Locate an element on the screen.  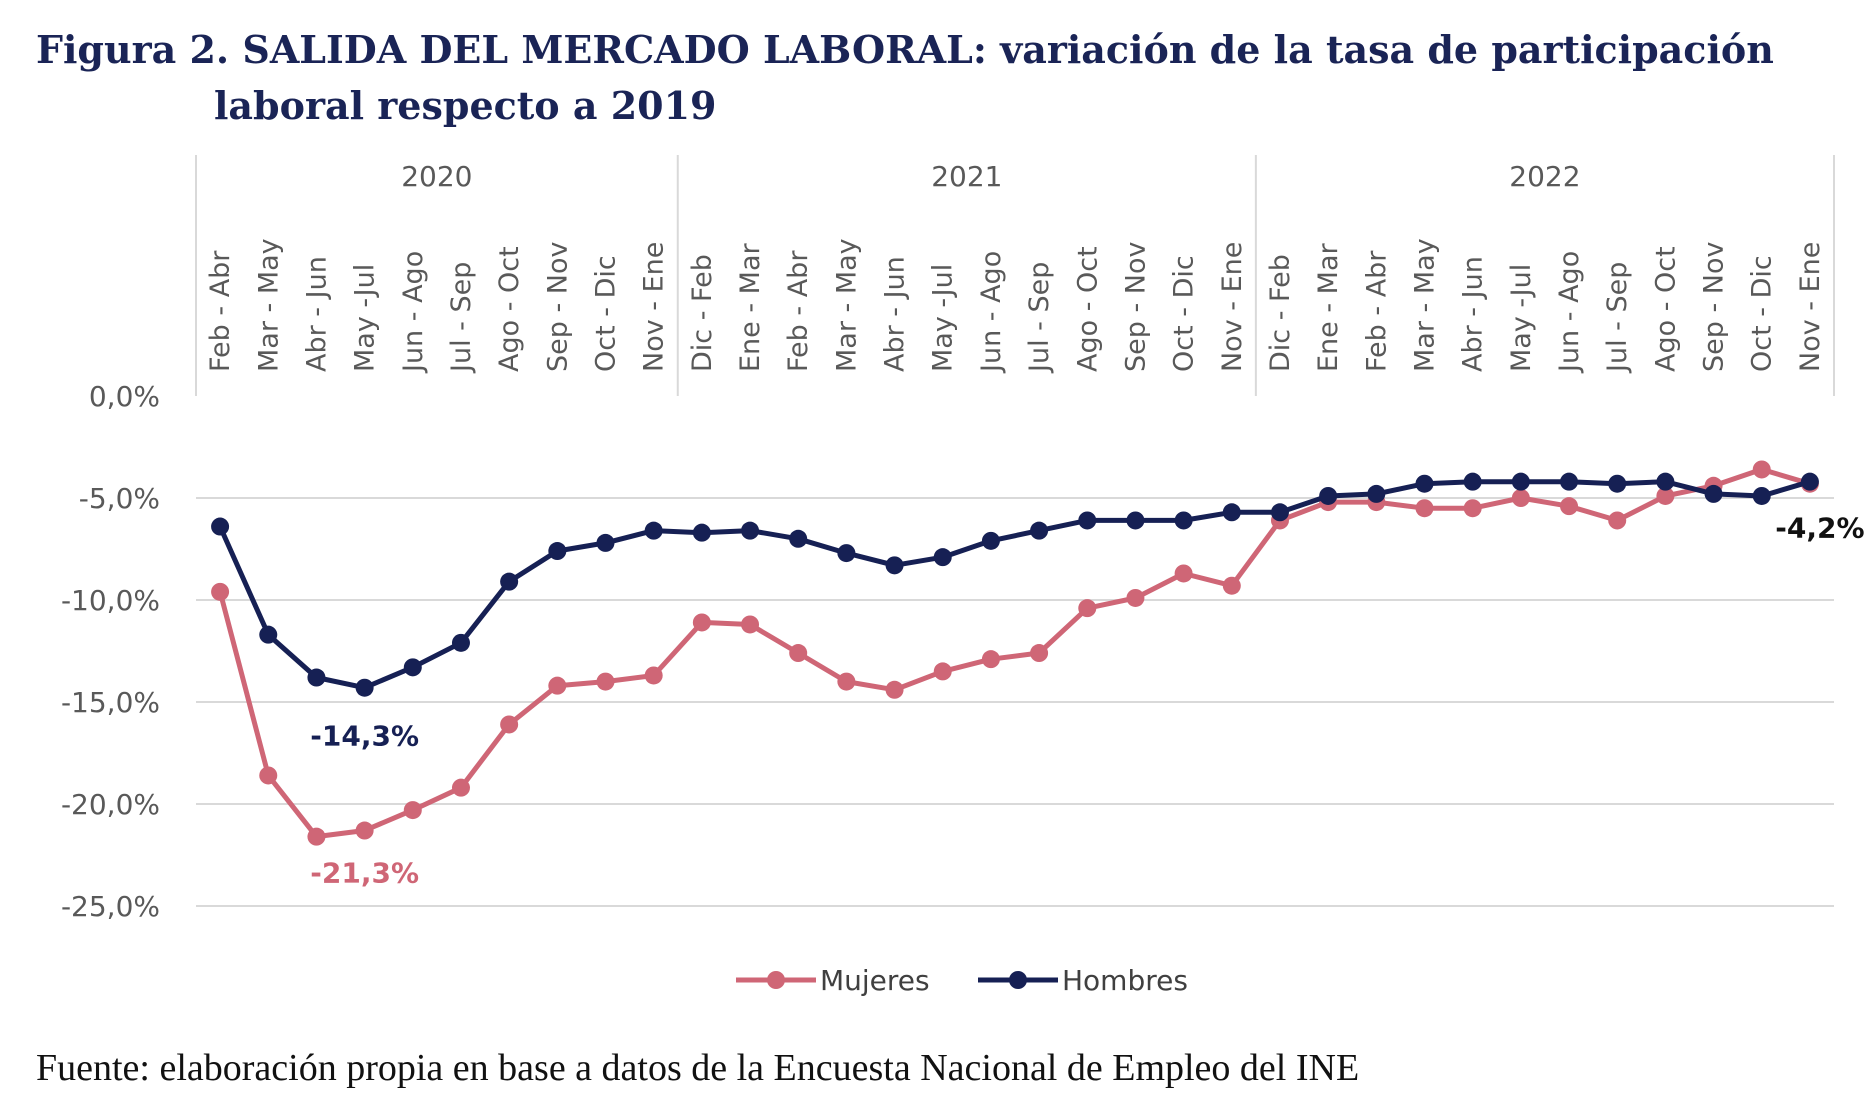
legend-swatch-marker is located at coordinates (776, 980).